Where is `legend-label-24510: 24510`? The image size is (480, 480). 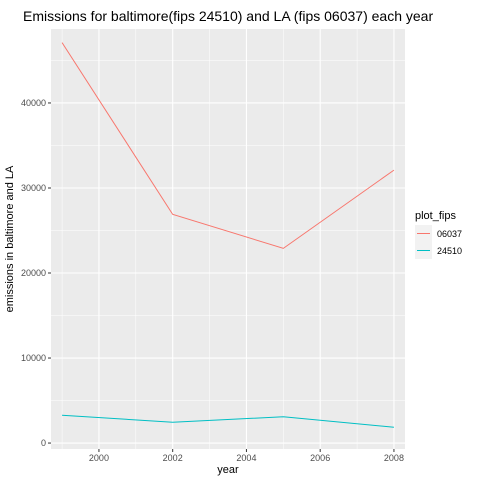
legend-label-24510: 24510 is located at coordinates (449, 251).